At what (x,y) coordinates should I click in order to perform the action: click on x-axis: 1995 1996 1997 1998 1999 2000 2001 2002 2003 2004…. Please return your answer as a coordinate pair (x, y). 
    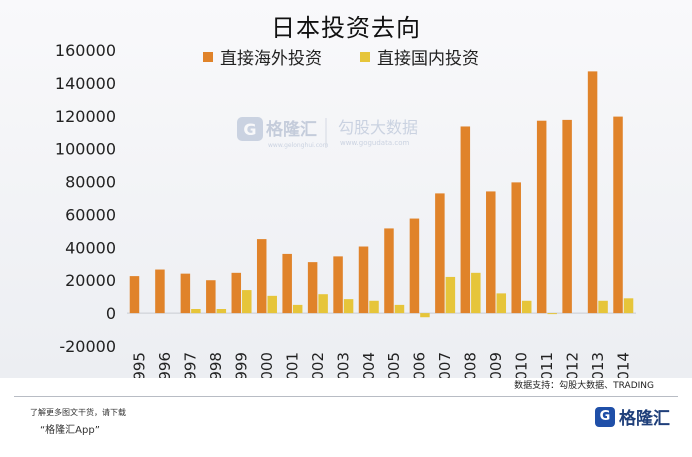
    Looking at the image, I should click on (382, 365).